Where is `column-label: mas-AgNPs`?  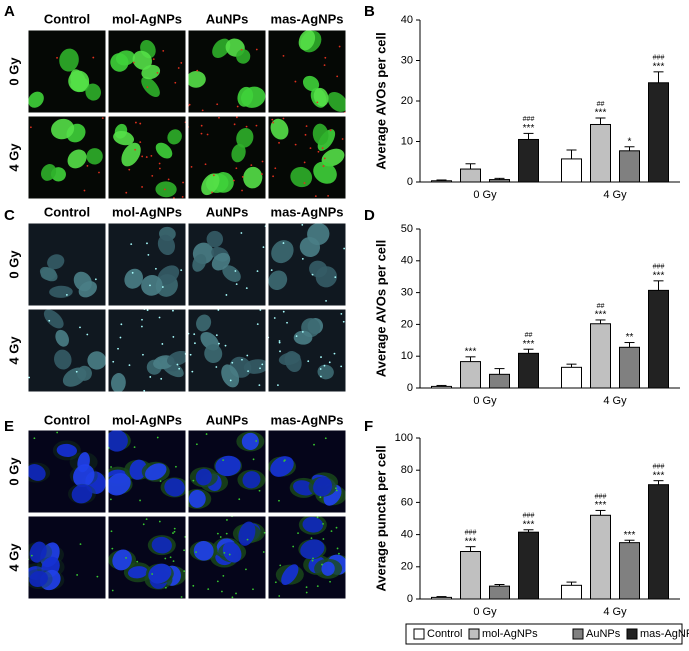
column-label: mas-AgNPs is located at coordinates (307, 211).